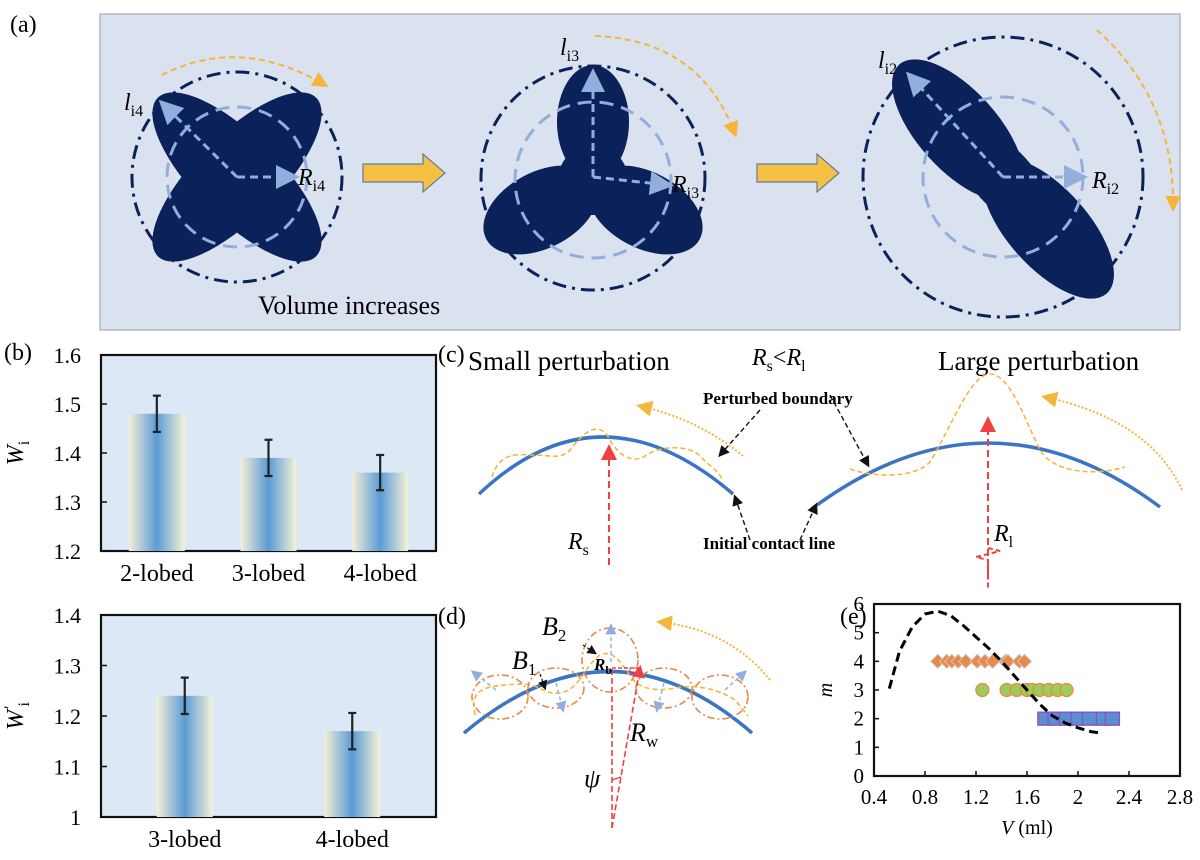 The width and height of the screenshot is (1200, 860). What do you see at coordinates (18, 452) in the screenshot?
I see `y-axis-label: Wi` at bounding box center [18, 452].